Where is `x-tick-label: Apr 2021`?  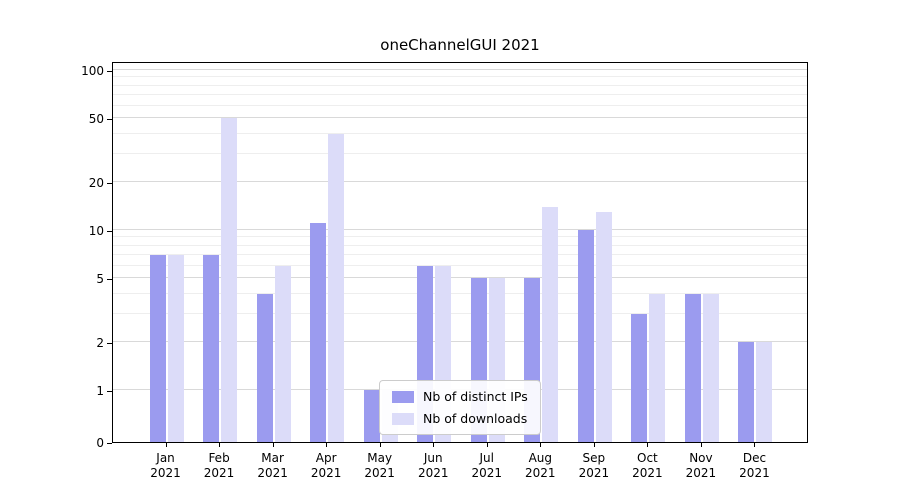
x-tick-label: Apr 2021 is located at coordinates (326, 465).